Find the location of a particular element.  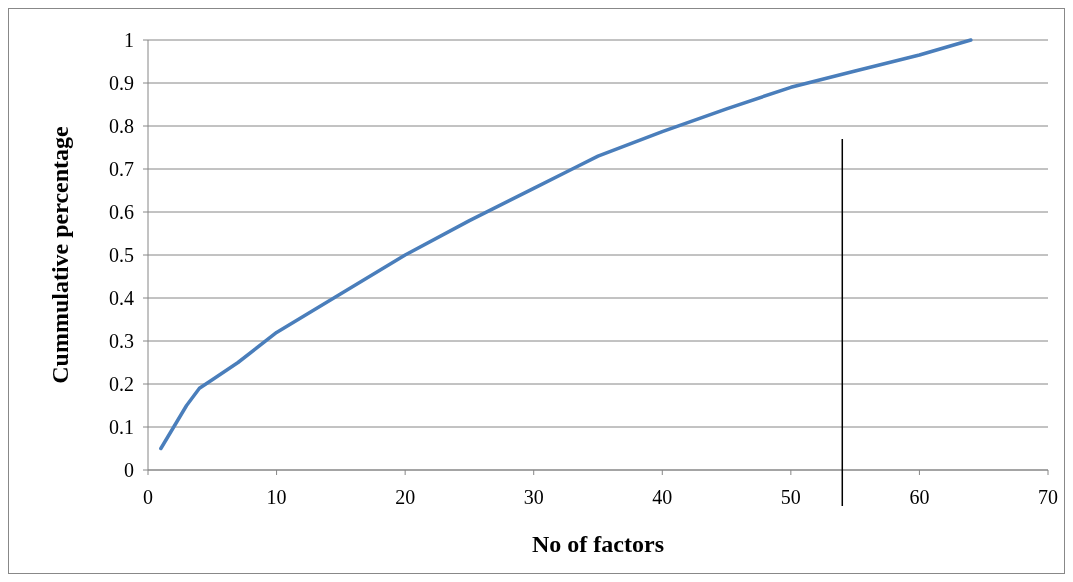

y-tick-label: 0.5 is located at coordinates (121, 255).